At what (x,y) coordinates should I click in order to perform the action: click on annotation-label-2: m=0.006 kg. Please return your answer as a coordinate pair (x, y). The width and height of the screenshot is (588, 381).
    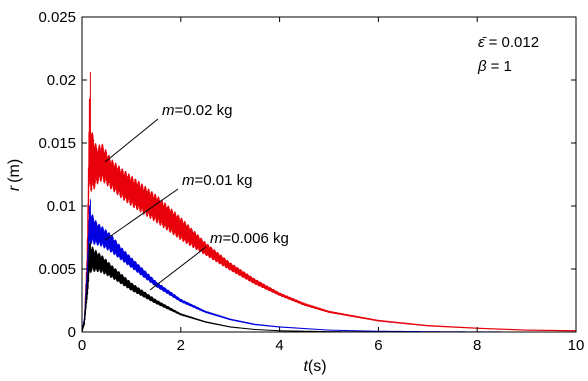
    Looking at the image, I should click on (249, 238).